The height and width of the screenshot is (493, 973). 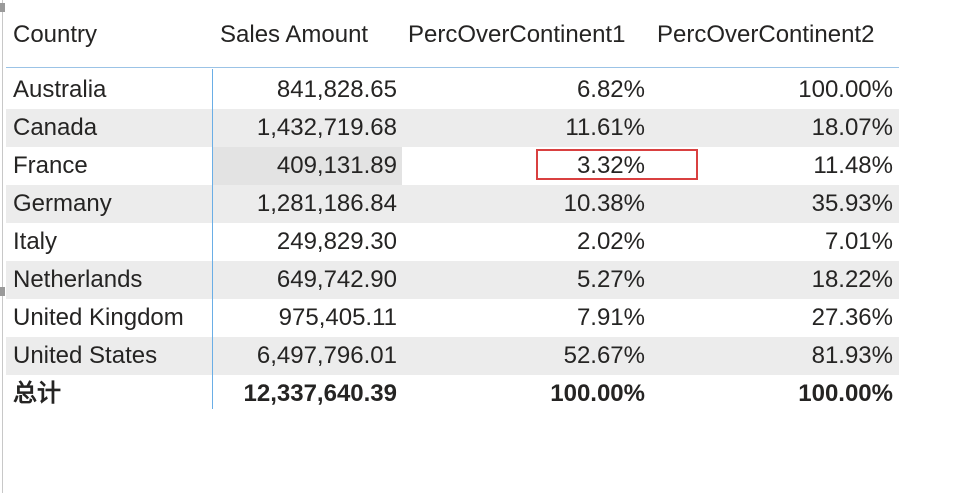 What do you see at coordinates (852, 317) in the screenshot?
I see `cell-perc-over-continent-2: 27.36%` at bounding box center [852, 317].